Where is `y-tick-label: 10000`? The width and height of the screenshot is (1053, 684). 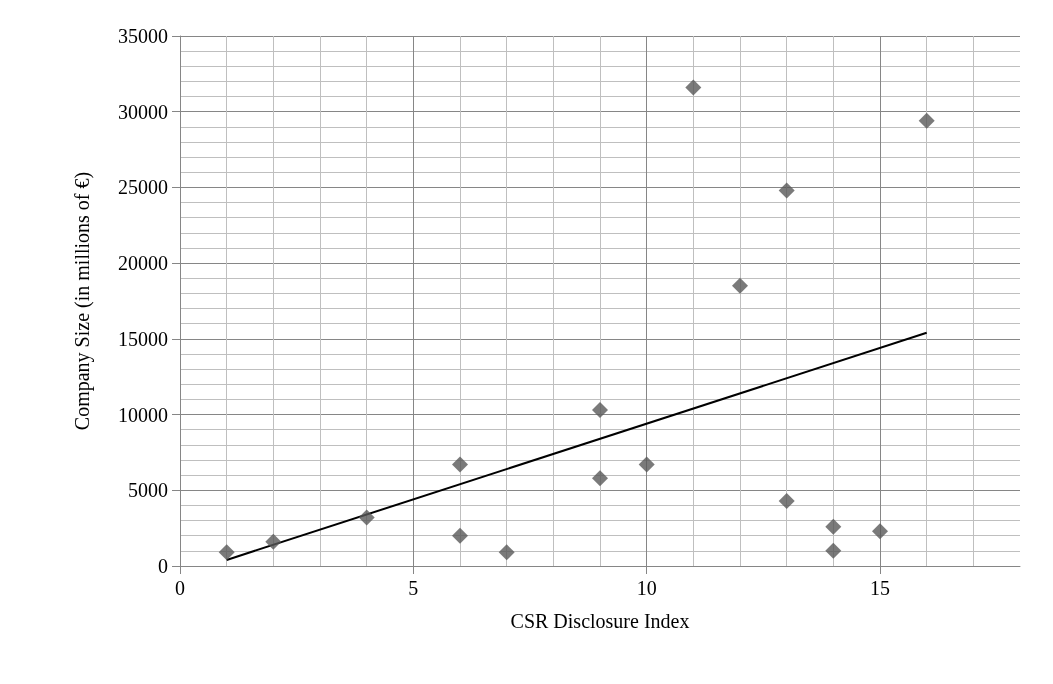 y-tick-label: 10000 is located at coordinates (143, 414).